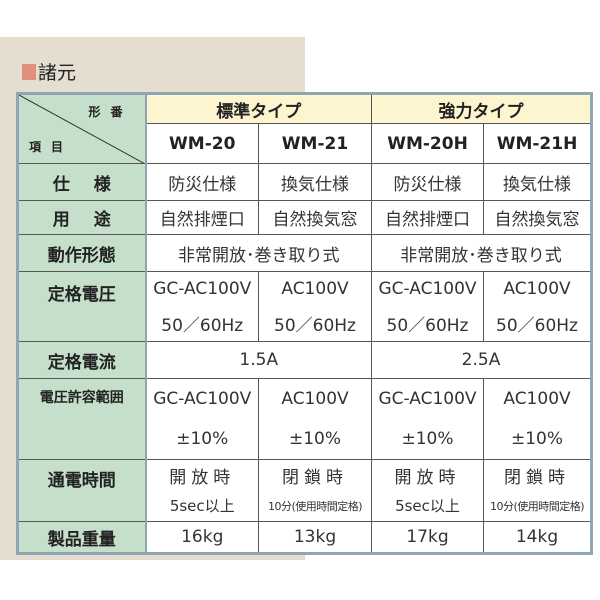 The width and height of the screenshot is (600, 600). What do you see at coordinates (537, 537) in the screenshot?
I see `cell: 14kg` at bounding box center [537, 537].